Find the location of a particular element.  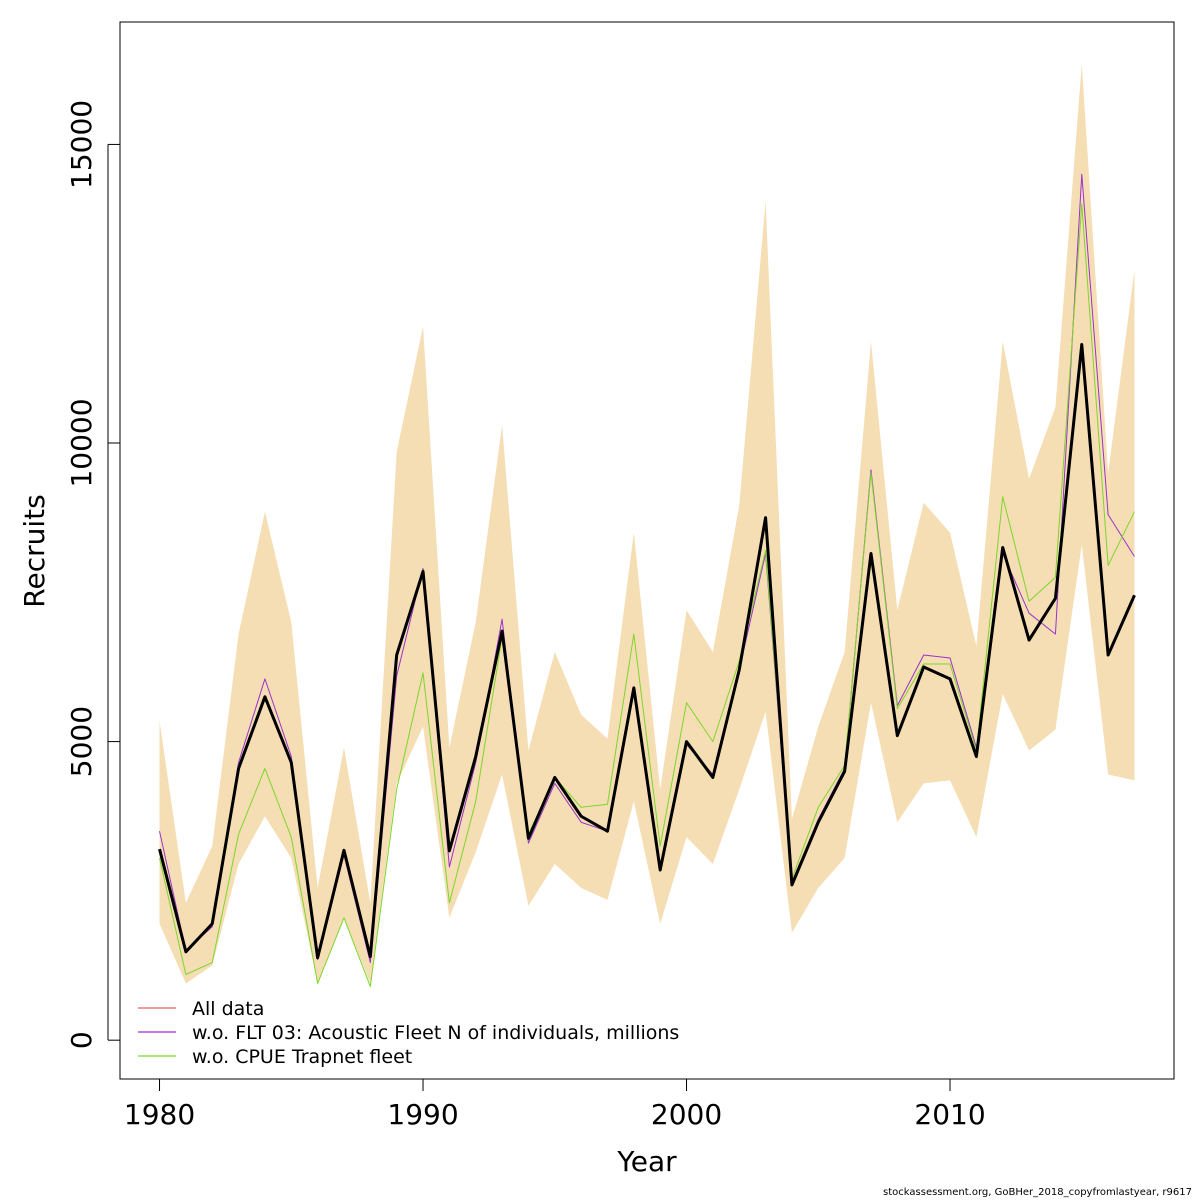

y-tick-label: 0 is located at coordinates (81, 1040).